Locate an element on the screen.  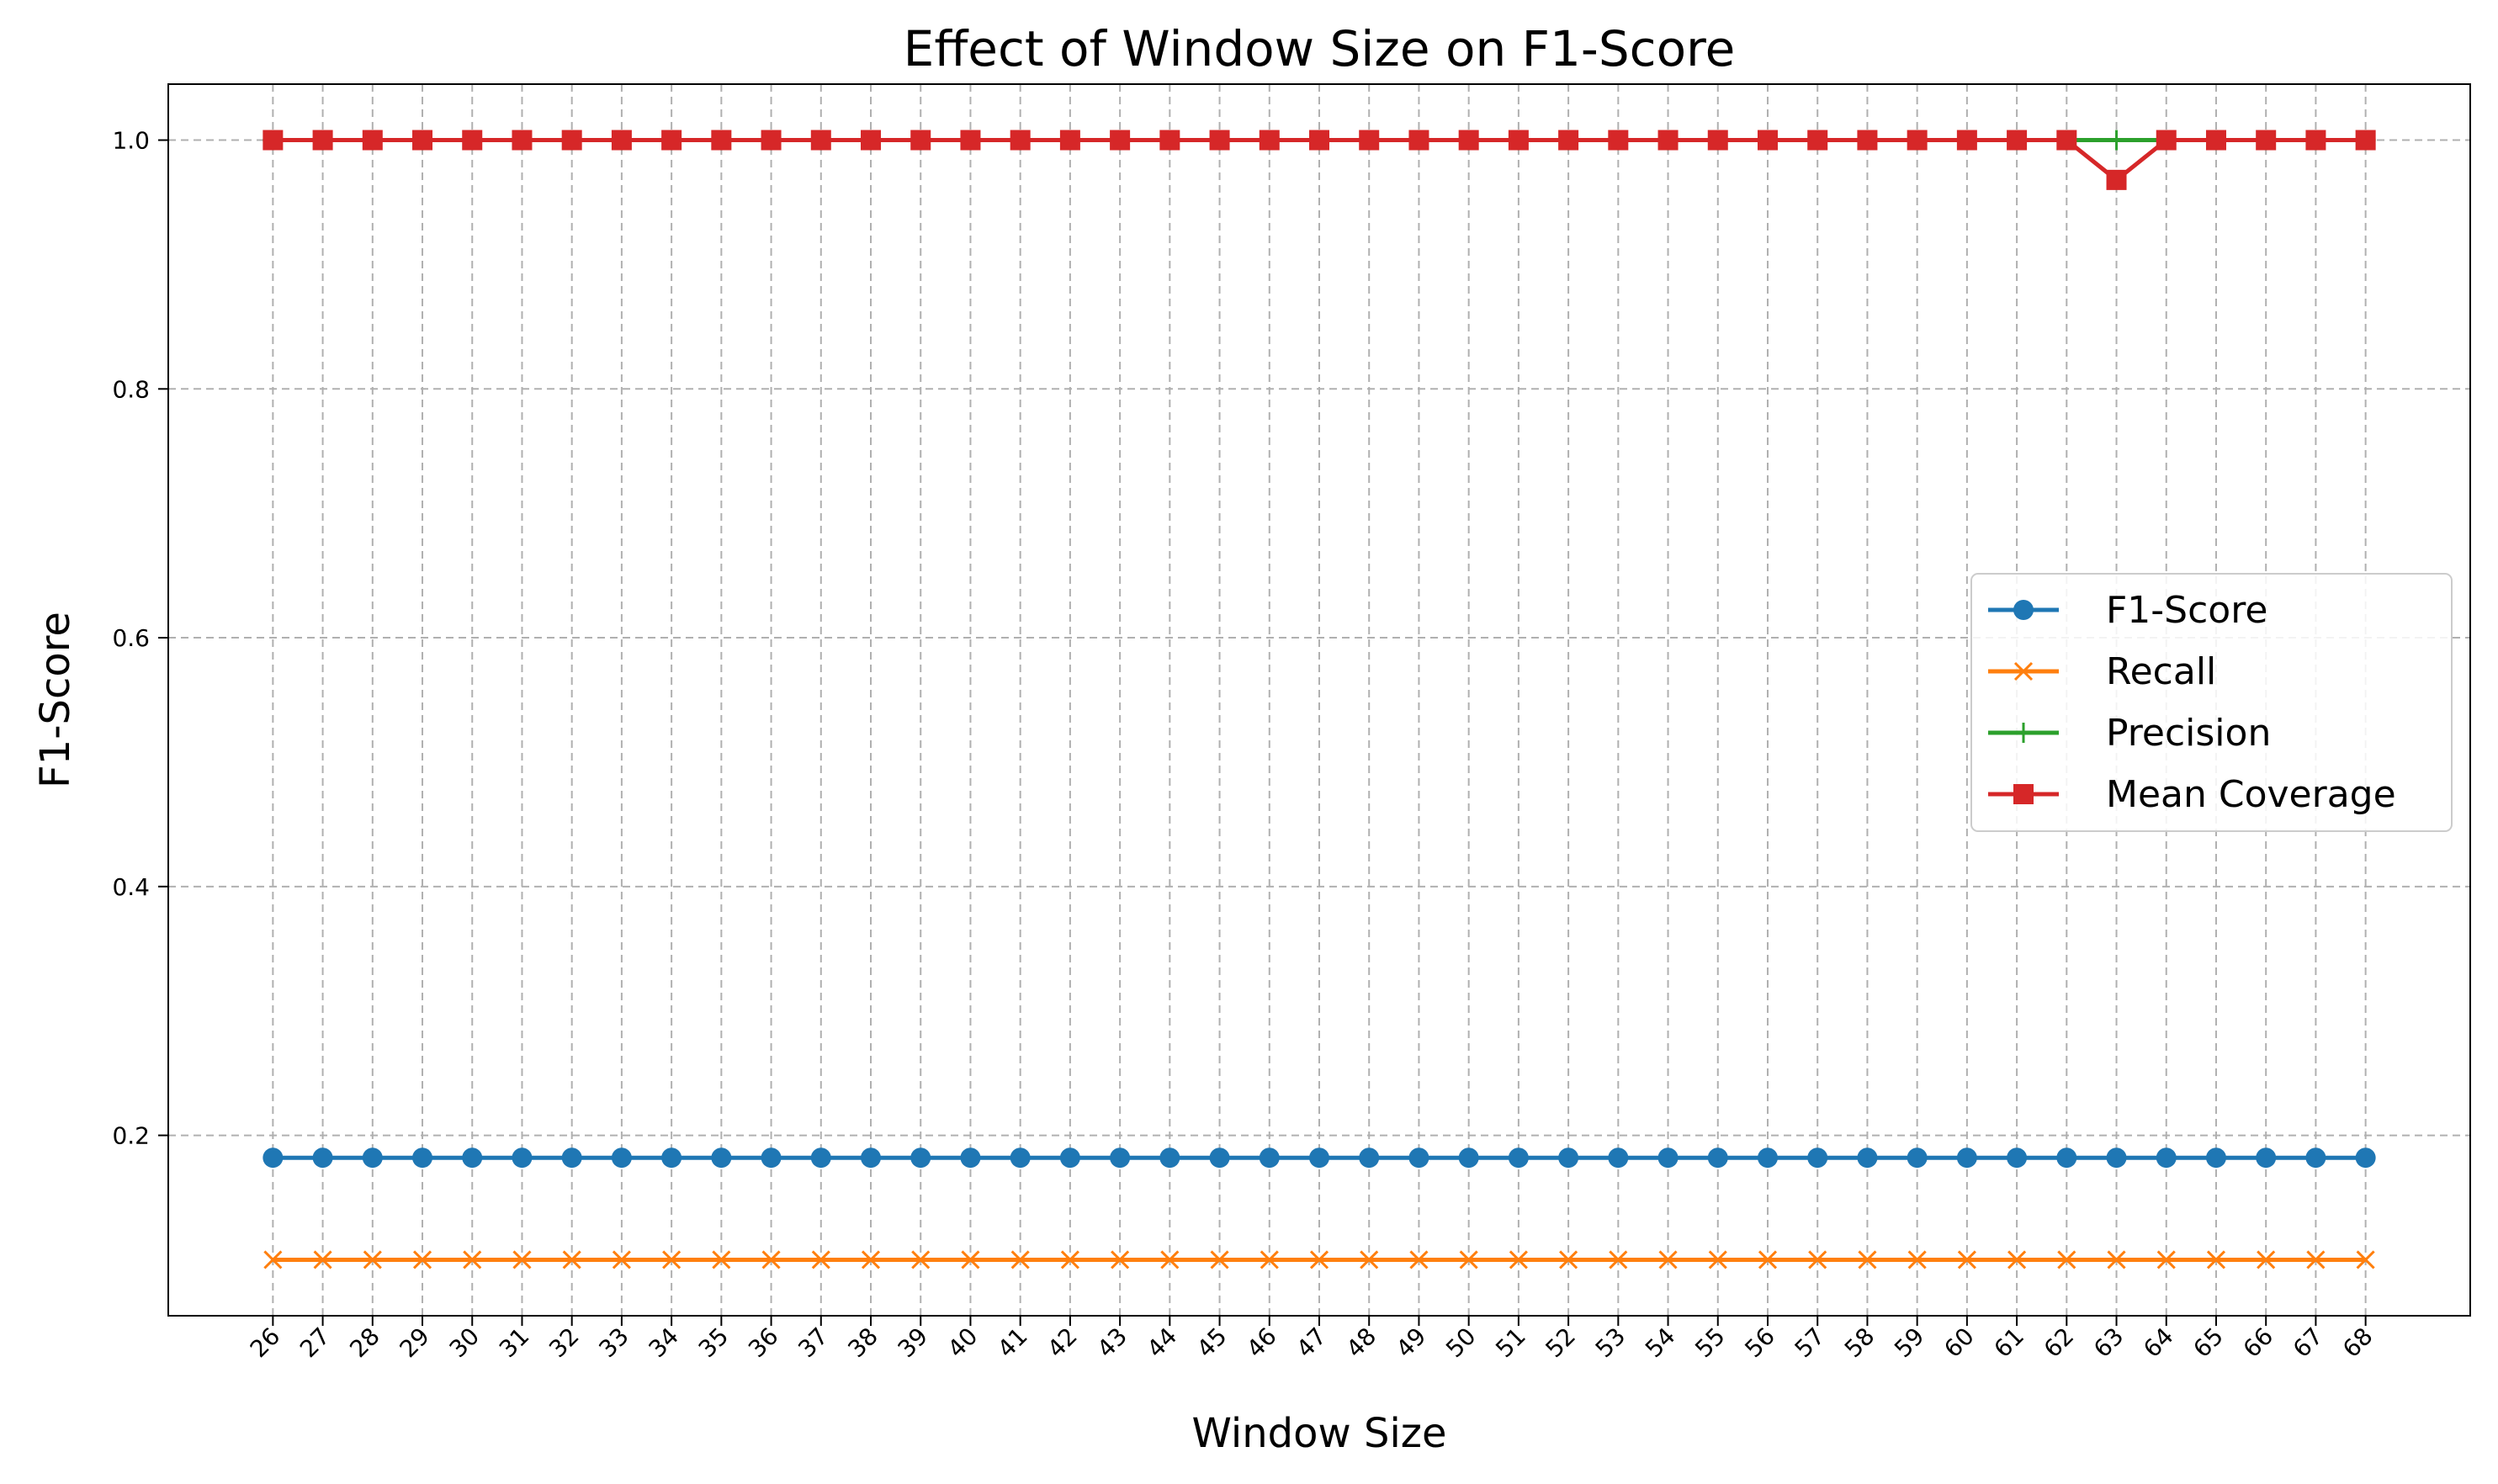
legend-item-mean-coverage: Mean Coverage is located at coordinates (2192, 794).